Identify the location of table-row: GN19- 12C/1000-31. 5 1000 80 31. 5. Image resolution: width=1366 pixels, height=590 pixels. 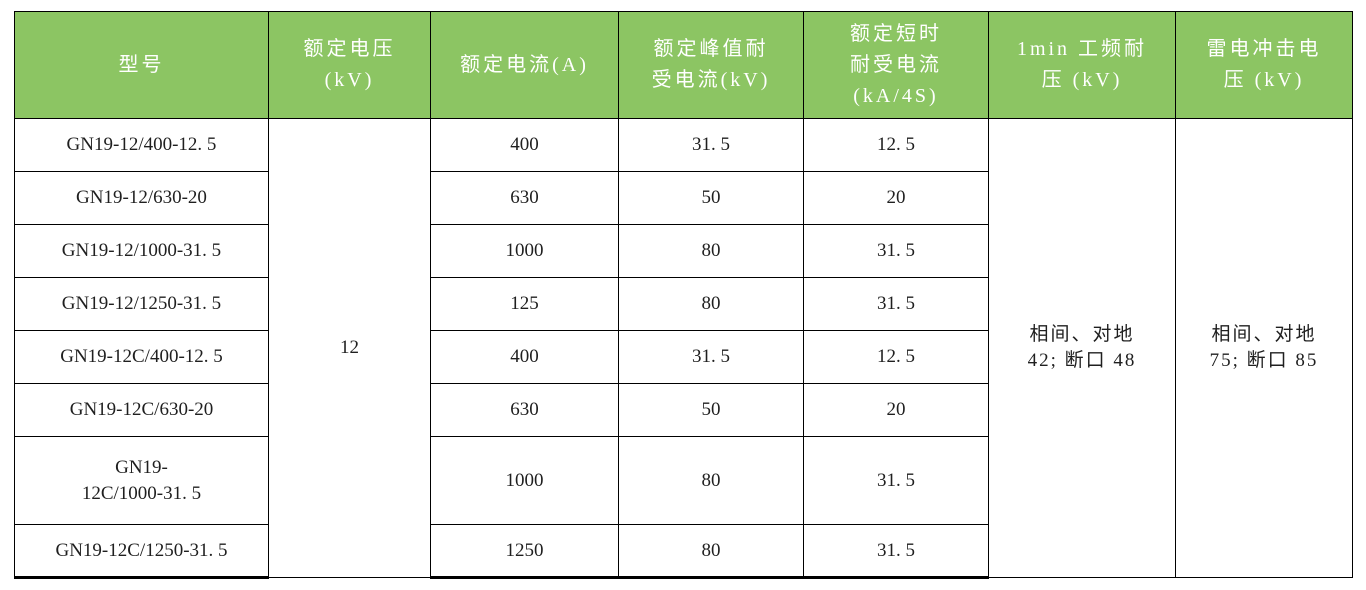
(683, 480).